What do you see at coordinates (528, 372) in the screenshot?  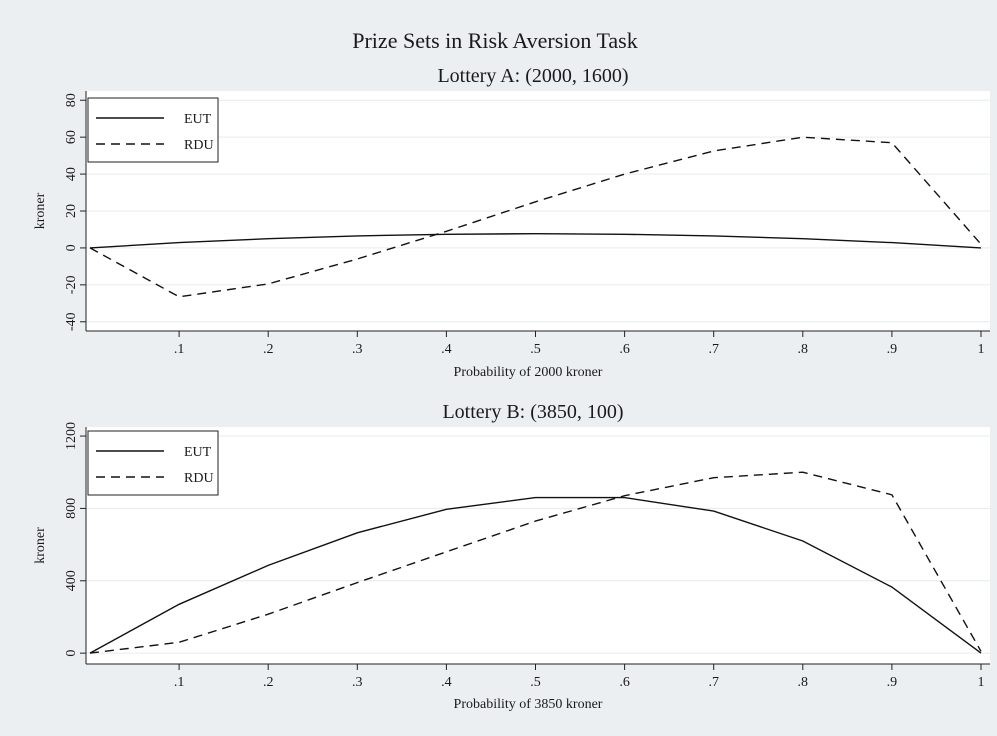 I see `x-axis-title: Probability of 2000 kroner` at bounding box center [528, 372].